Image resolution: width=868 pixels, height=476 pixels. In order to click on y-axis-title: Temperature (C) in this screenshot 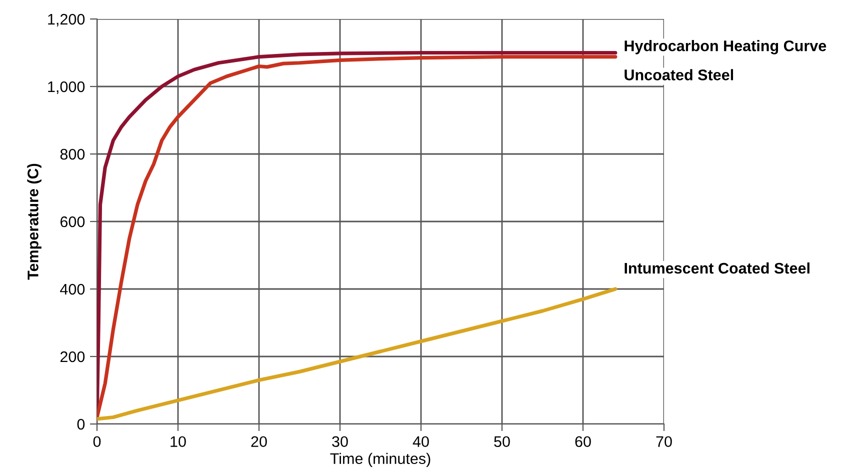, I will do `click(34, 222)`.